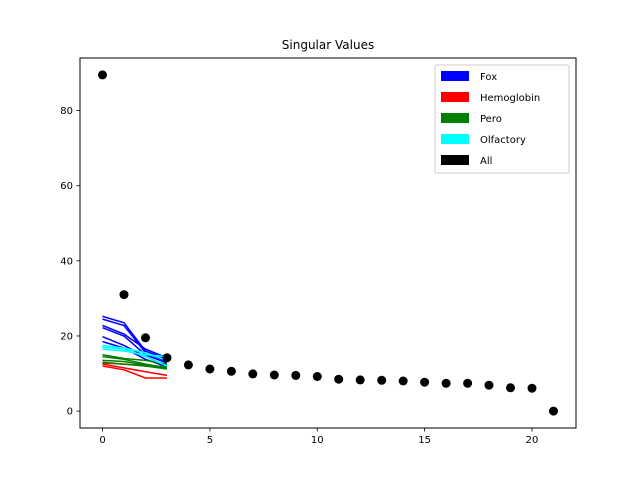 The image size is (640, 480). What do you see at coordinates (66, 111) in the screenshot?
I see `y-tick-label: 80` at bounding box center [66, 111].